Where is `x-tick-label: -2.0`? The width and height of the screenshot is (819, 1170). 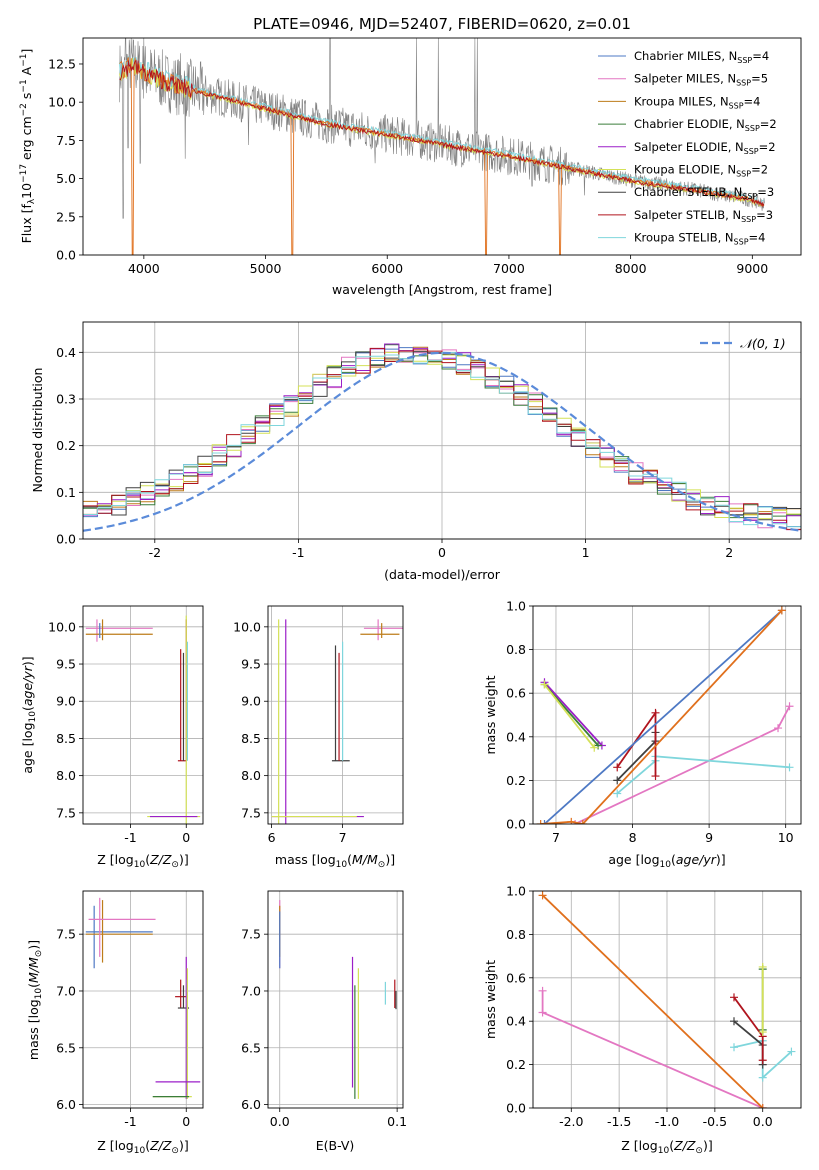
x-tick-label: -2.0 is located at coordinates (571, 1121).